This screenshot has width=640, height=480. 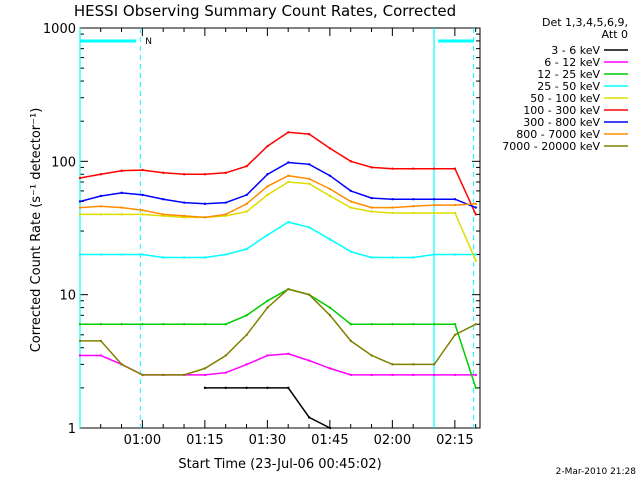 I want to click on legend-label: 3 - 6 keV, so click(x=575, y=50).